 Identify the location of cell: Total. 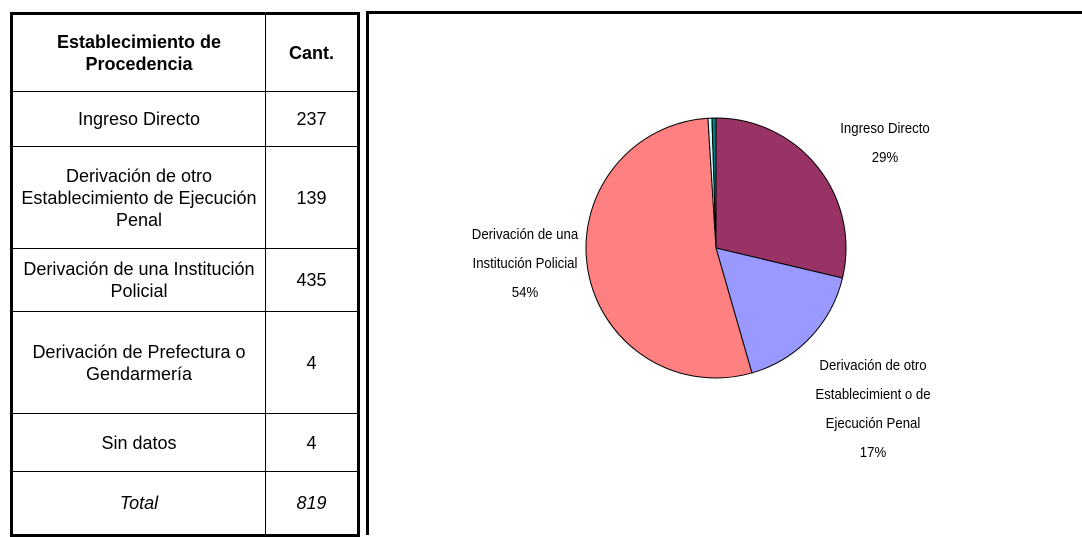
(138, 503).